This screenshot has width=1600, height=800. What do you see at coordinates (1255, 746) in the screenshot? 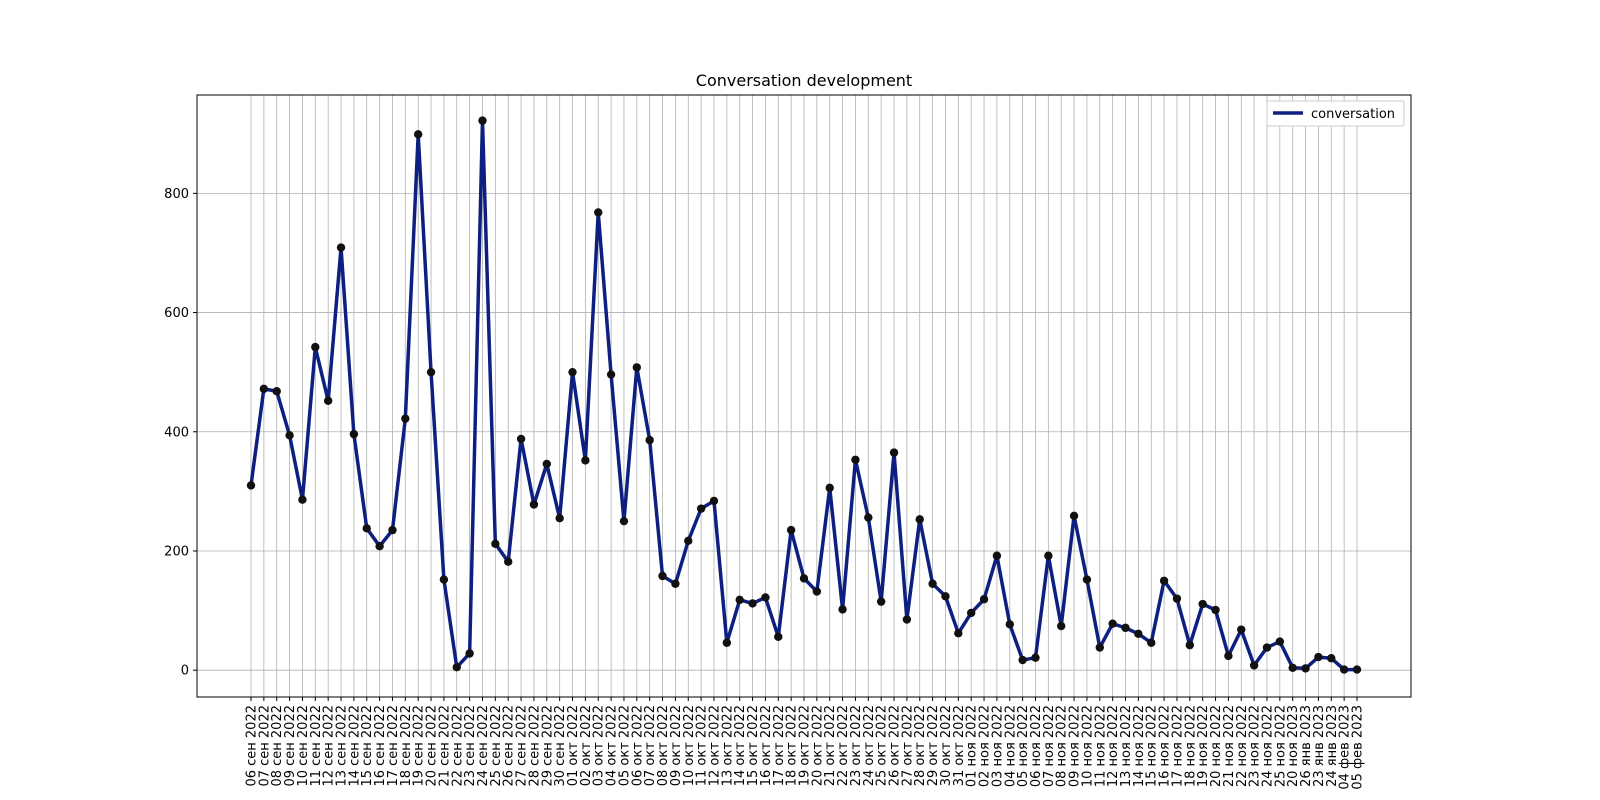
I see `x-tick-label: 23 ноя 2022` at bounding box center [1255, 746].